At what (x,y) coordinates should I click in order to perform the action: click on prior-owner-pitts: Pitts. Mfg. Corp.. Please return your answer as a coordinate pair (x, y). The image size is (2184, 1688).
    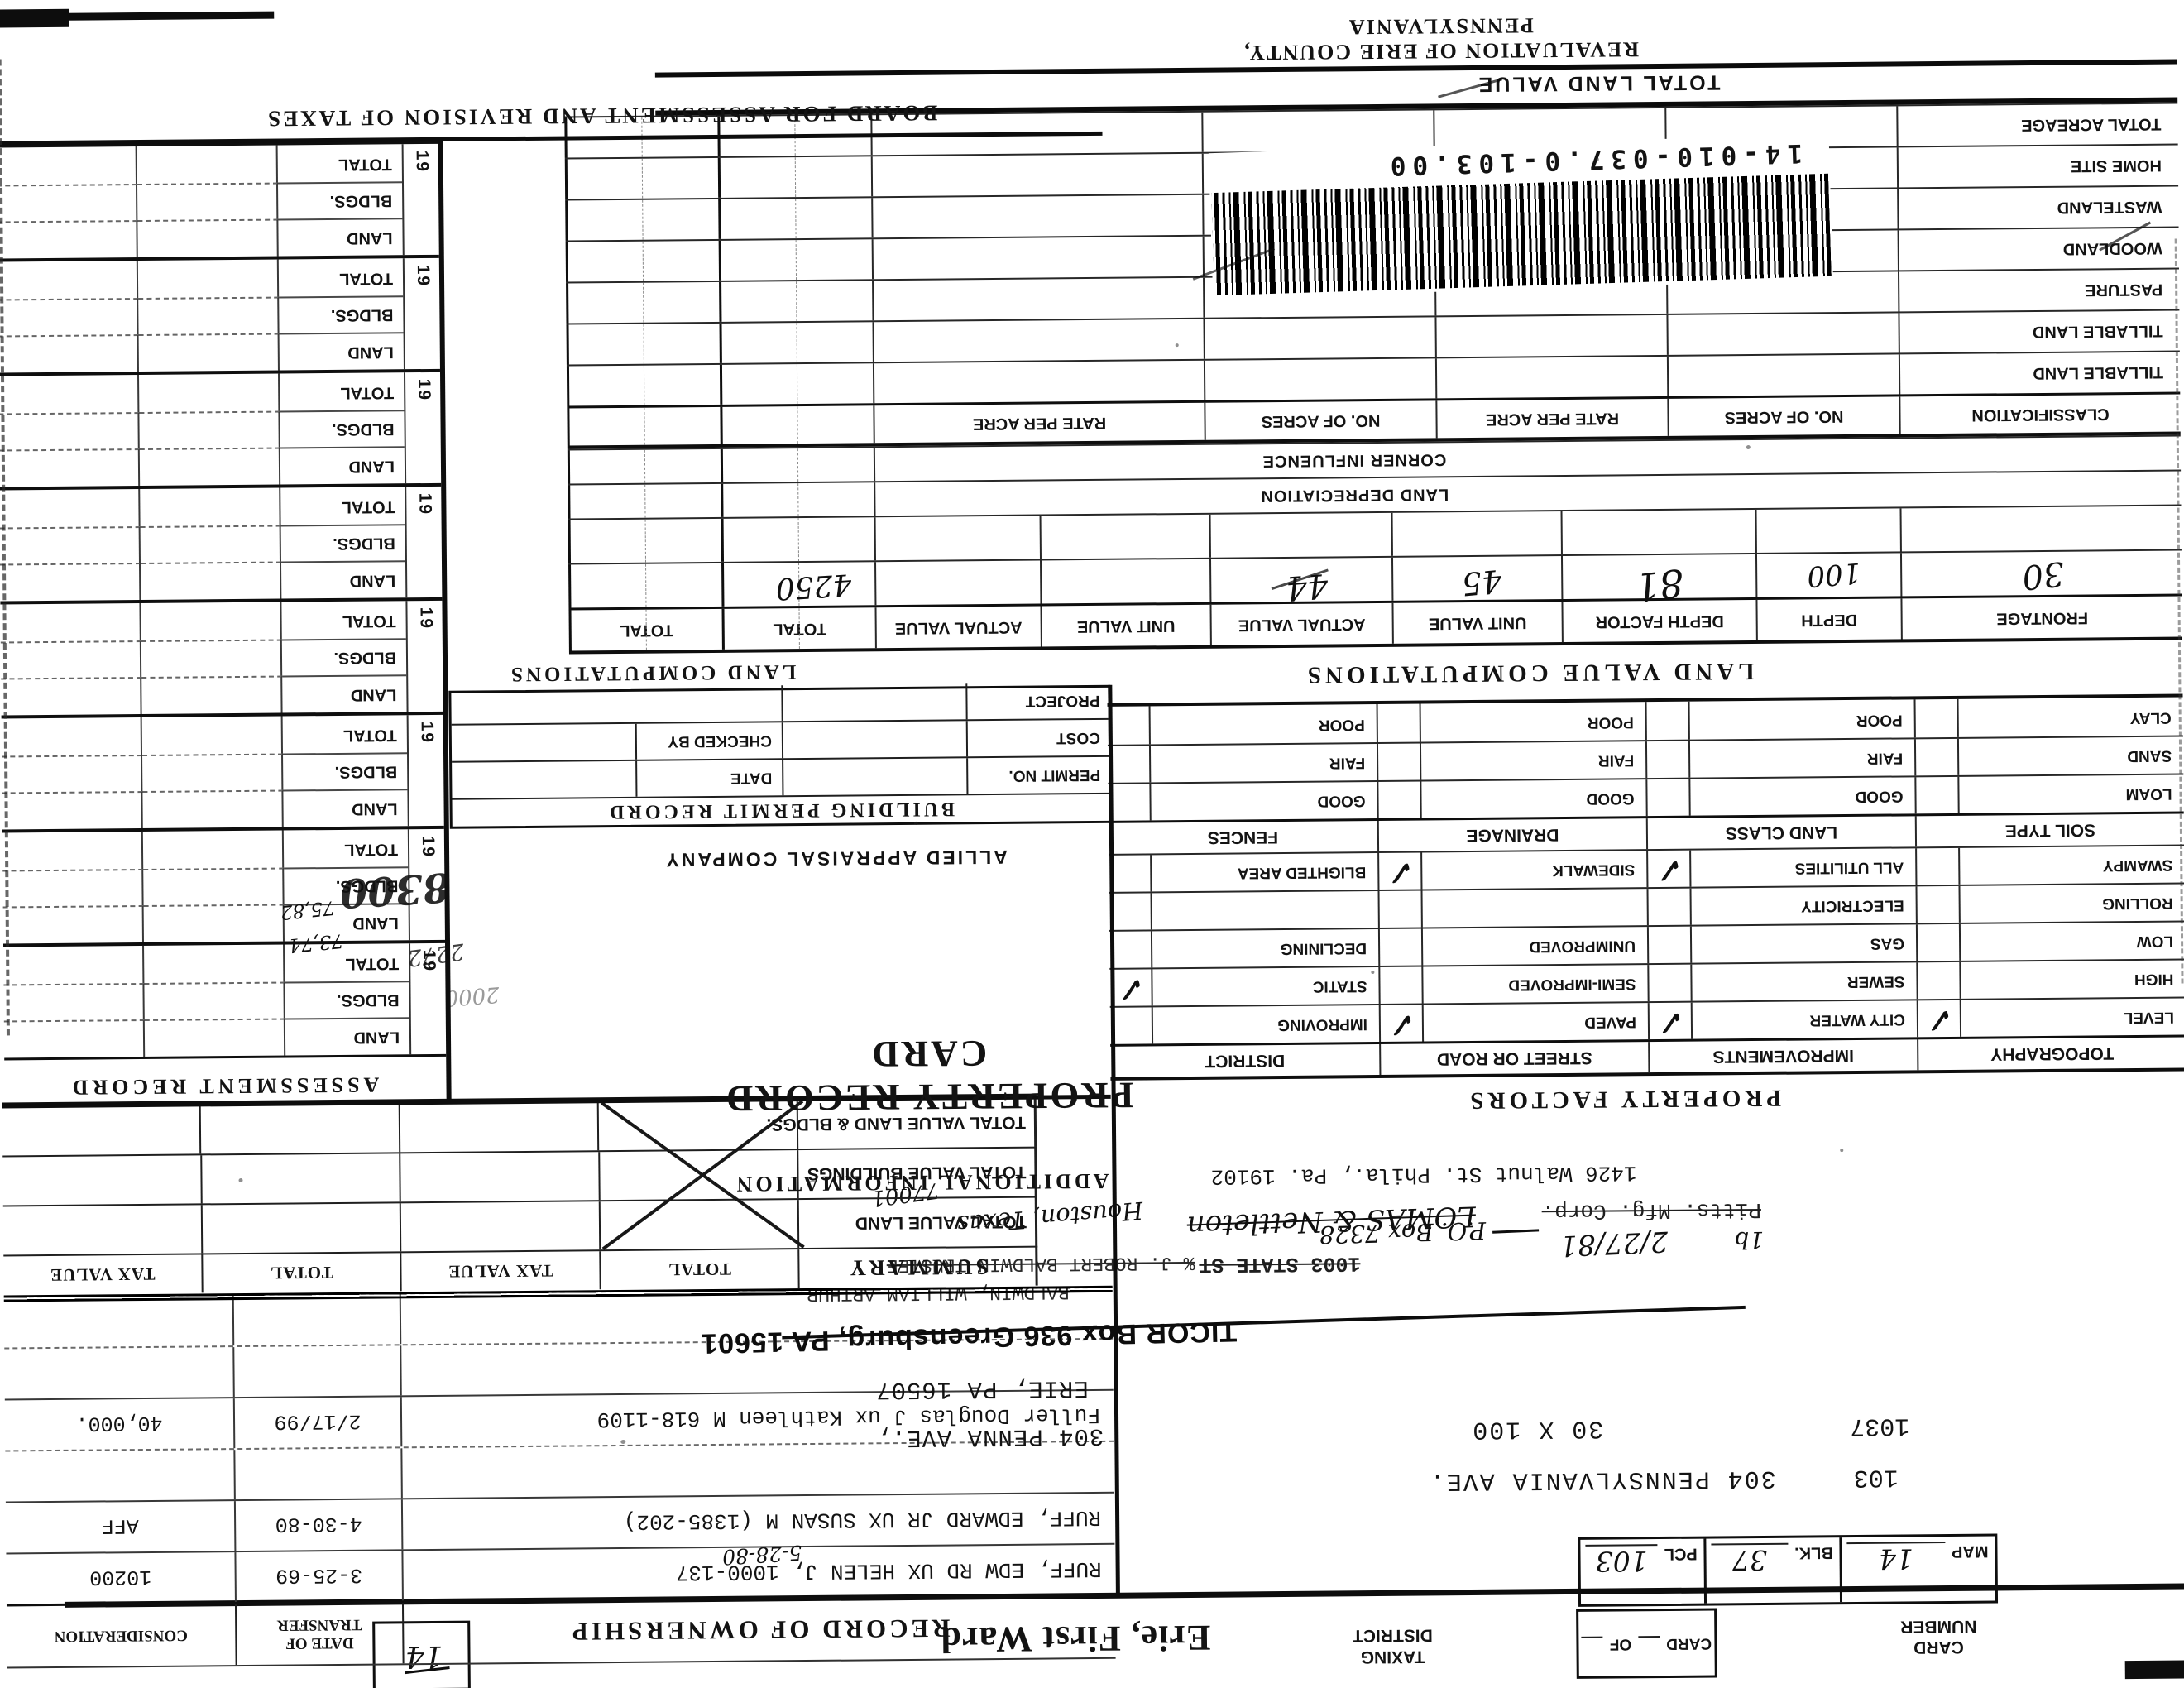
    Looking at the image, I should click on (1651, 1210).